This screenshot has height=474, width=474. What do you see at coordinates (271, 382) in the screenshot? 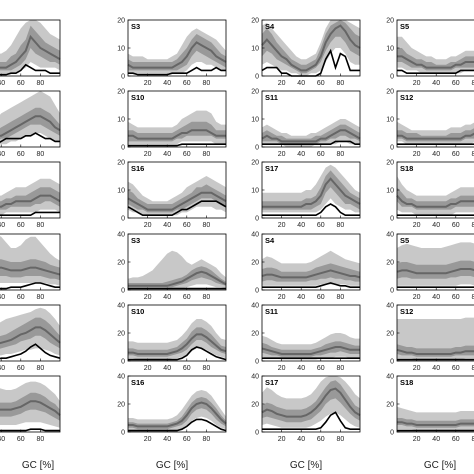
I see `panel-label: S17` at bounding box center [271, 382].